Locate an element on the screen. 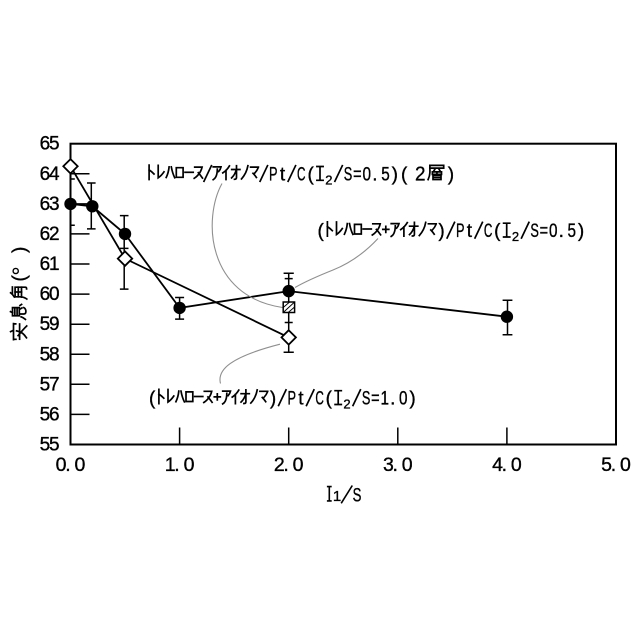 The height and width of the screenshot is (640, 640). svg-text: 7 is located at coordinates (54, 384).